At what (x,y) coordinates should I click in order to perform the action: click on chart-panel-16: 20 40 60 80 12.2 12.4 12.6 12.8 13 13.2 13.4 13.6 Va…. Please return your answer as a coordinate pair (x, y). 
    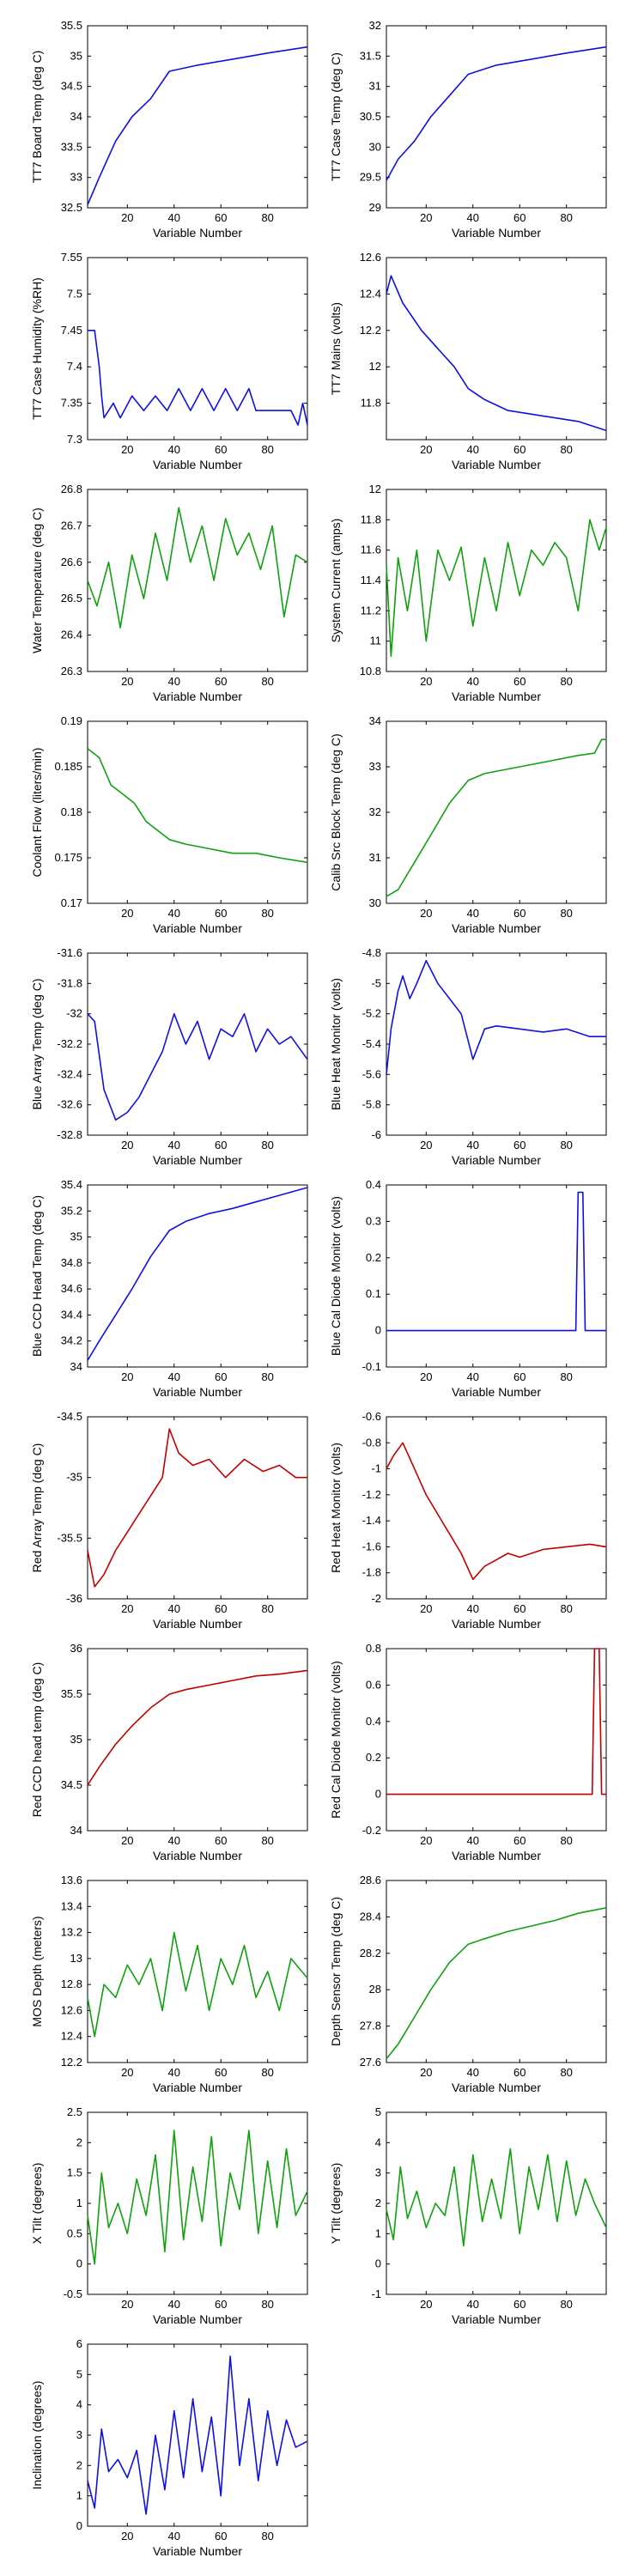
    Looking at the image, I should click on (169, 1984).